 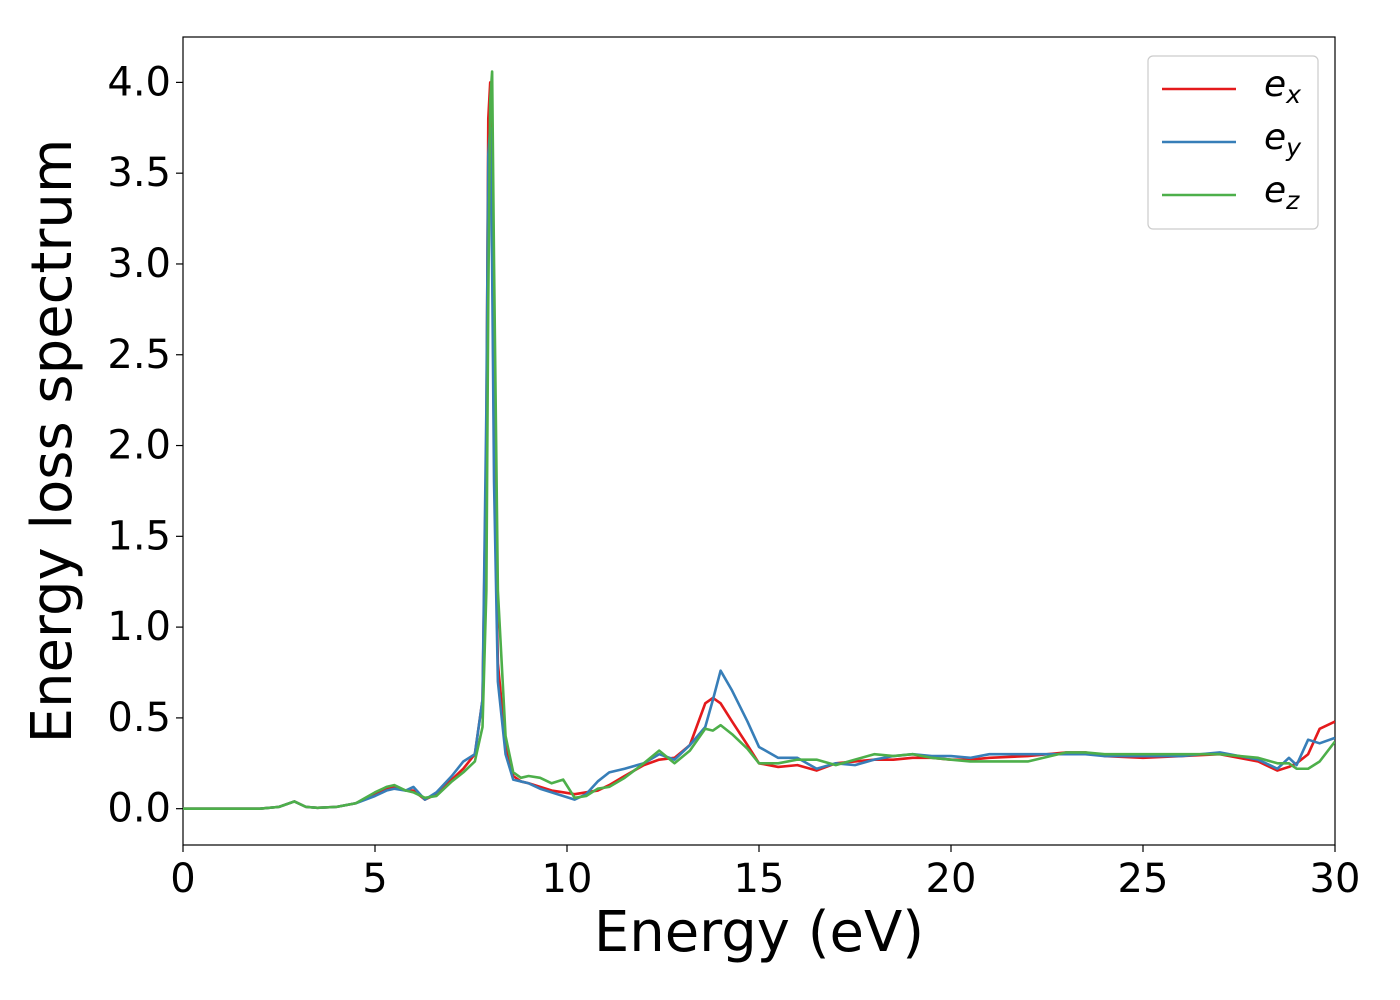 What do you see at coordinates (1283, 139) in the screenshot?
I see `legend-label: ey` at bounding box center [1283, 139].